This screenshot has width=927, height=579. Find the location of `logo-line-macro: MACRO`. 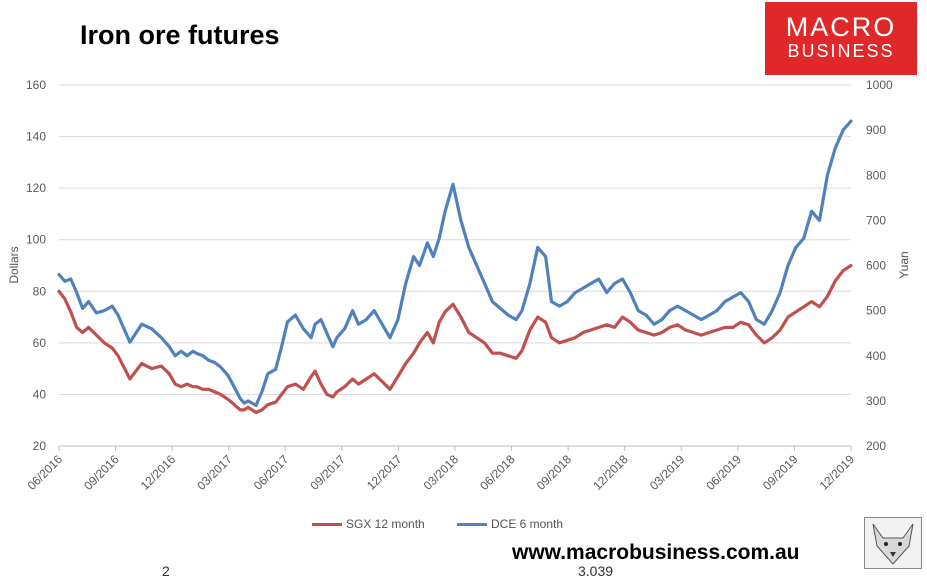

logo-line-macro: MACRO is located at coordinates (841, 27).